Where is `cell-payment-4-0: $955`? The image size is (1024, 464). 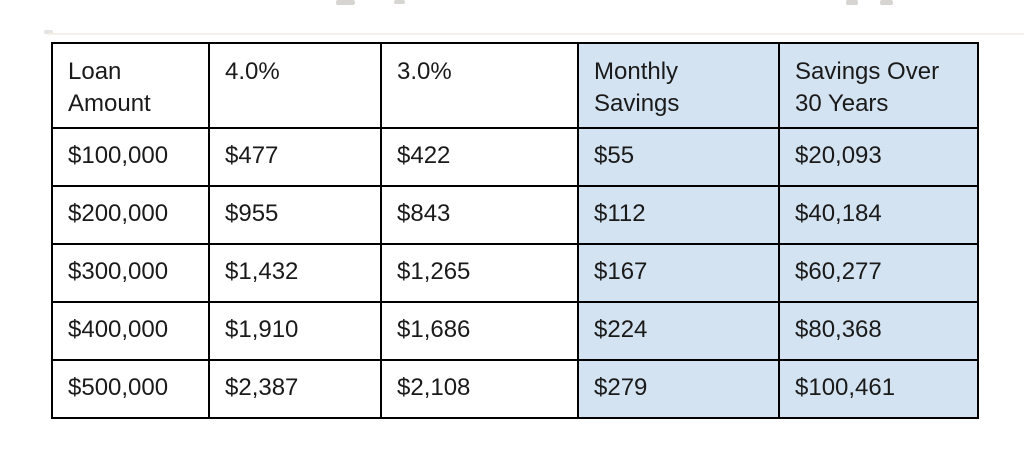
cell-payment-4-0: $955 is located at coordinates (295, 215).